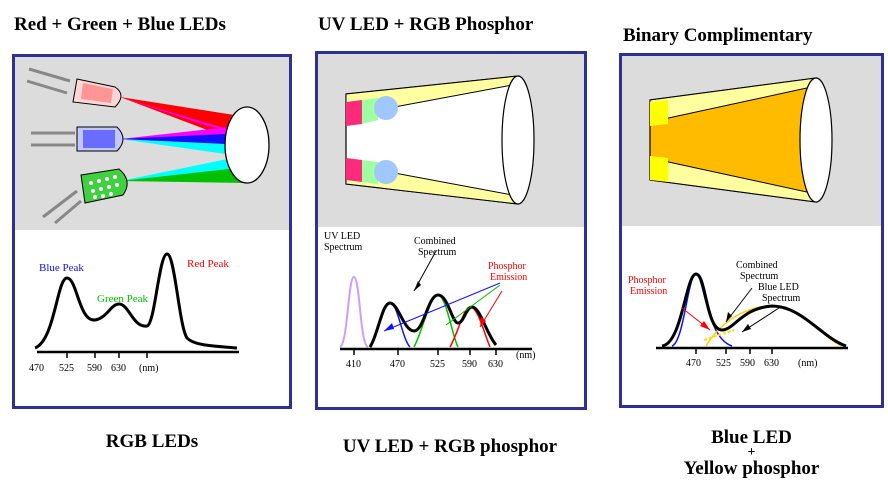 This screenshot has width=888, height=485. Describe the element at coordinates (778, 287) in the screenshot. I see `blue-led-spectrum-label: Blue LED` at that location.